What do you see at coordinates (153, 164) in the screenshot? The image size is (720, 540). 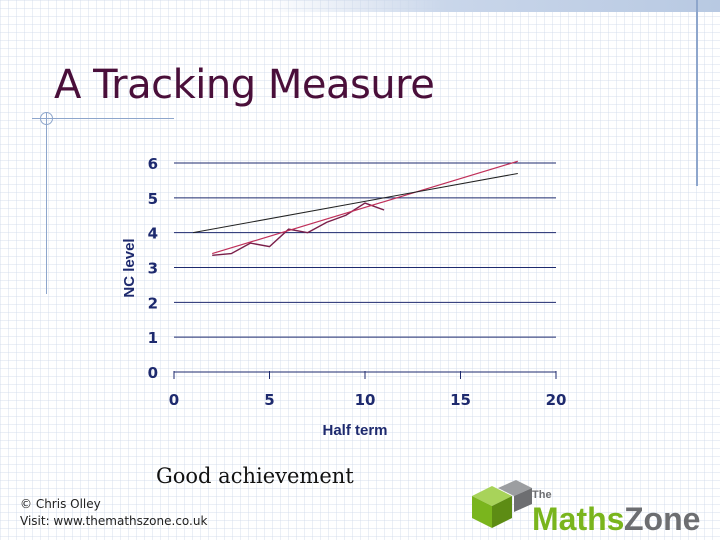 I see `y-tick-label: 6` at bounding box center [153, 164].